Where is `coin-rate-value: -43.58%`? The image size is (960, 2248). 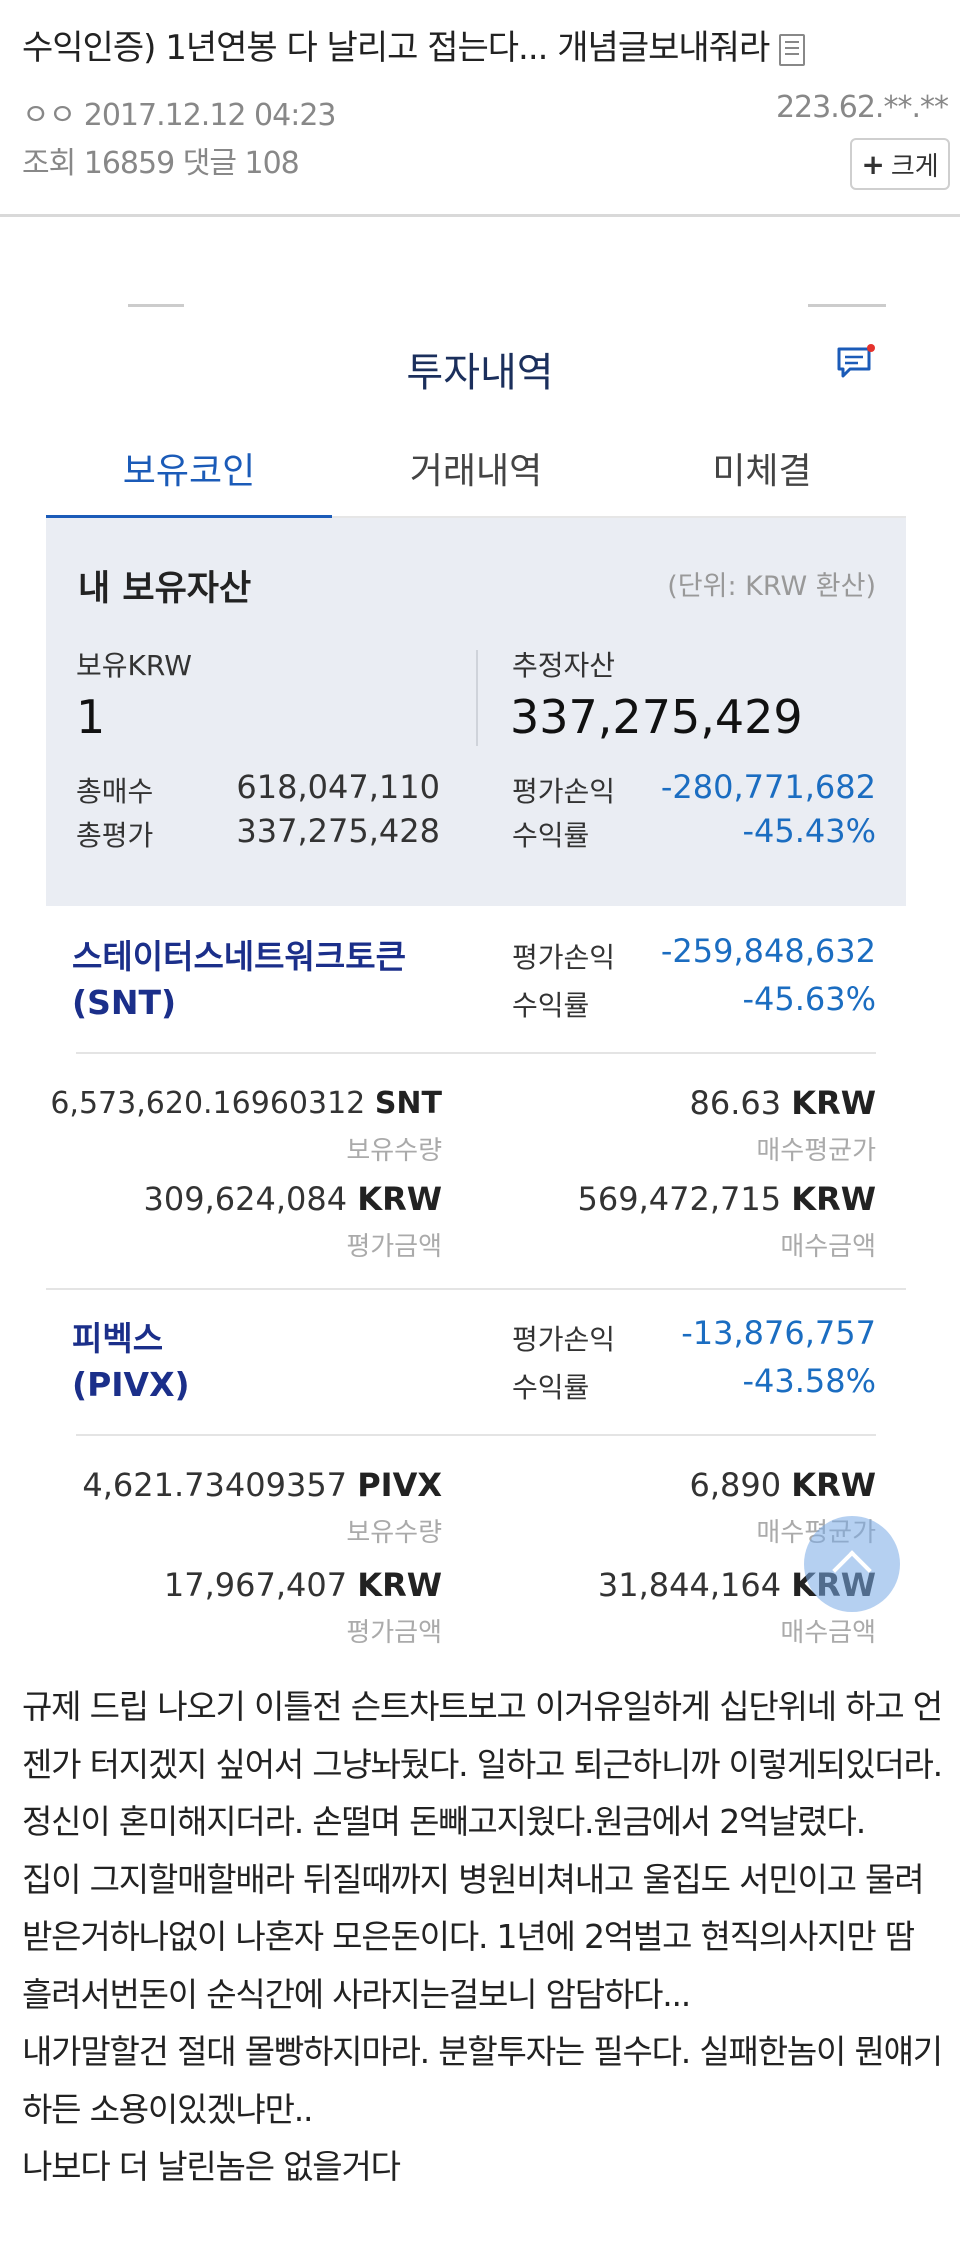
coin-rate-value: -43.58% is located at coordinates (809, 1381).